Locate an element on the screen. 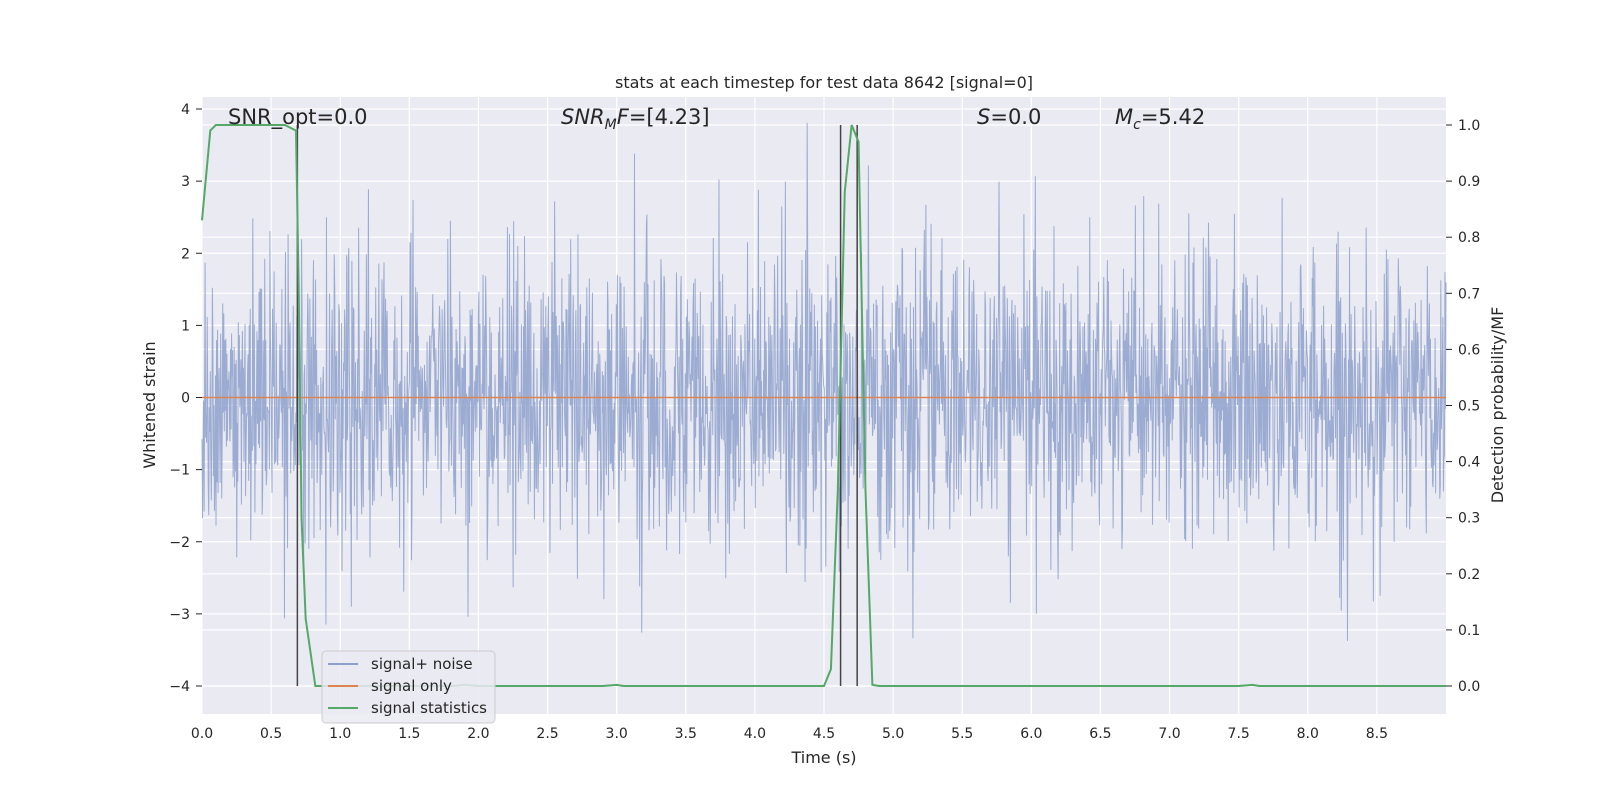 Image resolution: width=1600 pixels, height=800 pixels. x-tick-label: 0.0 is located at coordinates (202, 734).